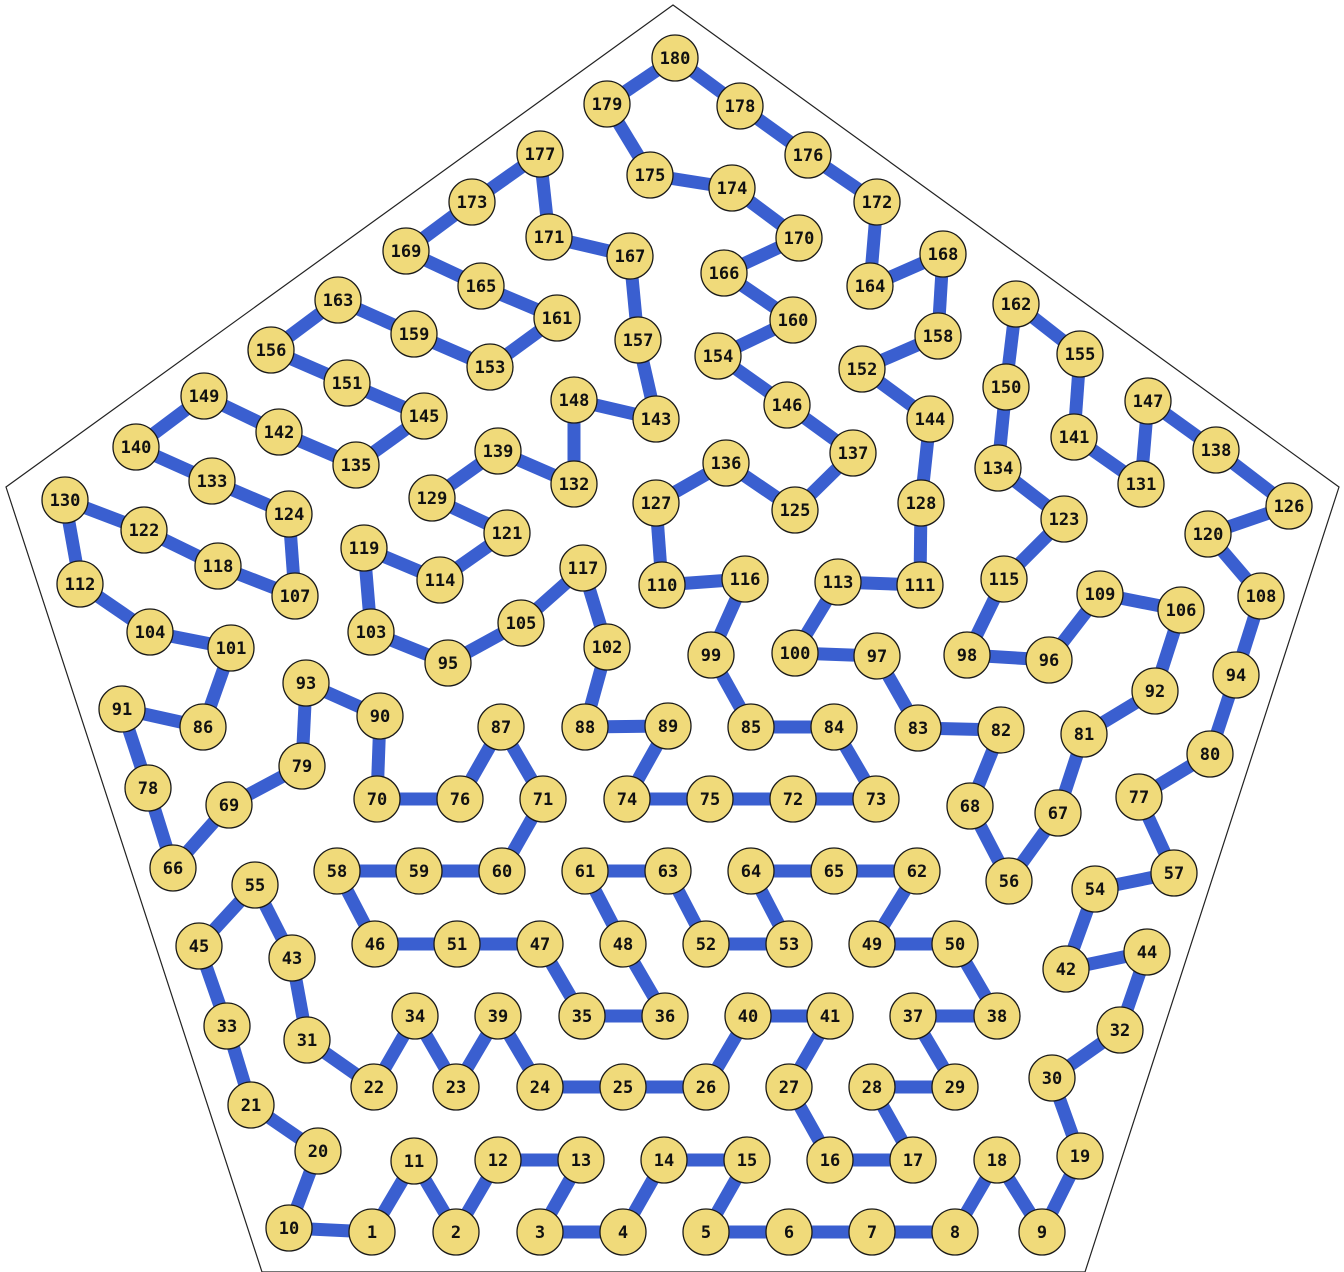 The height and width of the screenshot is (1272, 1344). Describe the element at coordinates (732, 189) in the screenshot. I see `node-label: 174` at that location.